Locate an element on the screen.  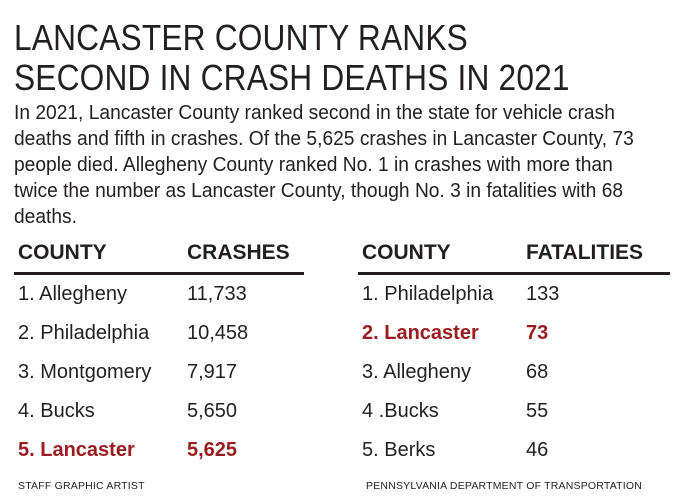
fatalities-row-value: 68 is located at coordinates (537, 372).